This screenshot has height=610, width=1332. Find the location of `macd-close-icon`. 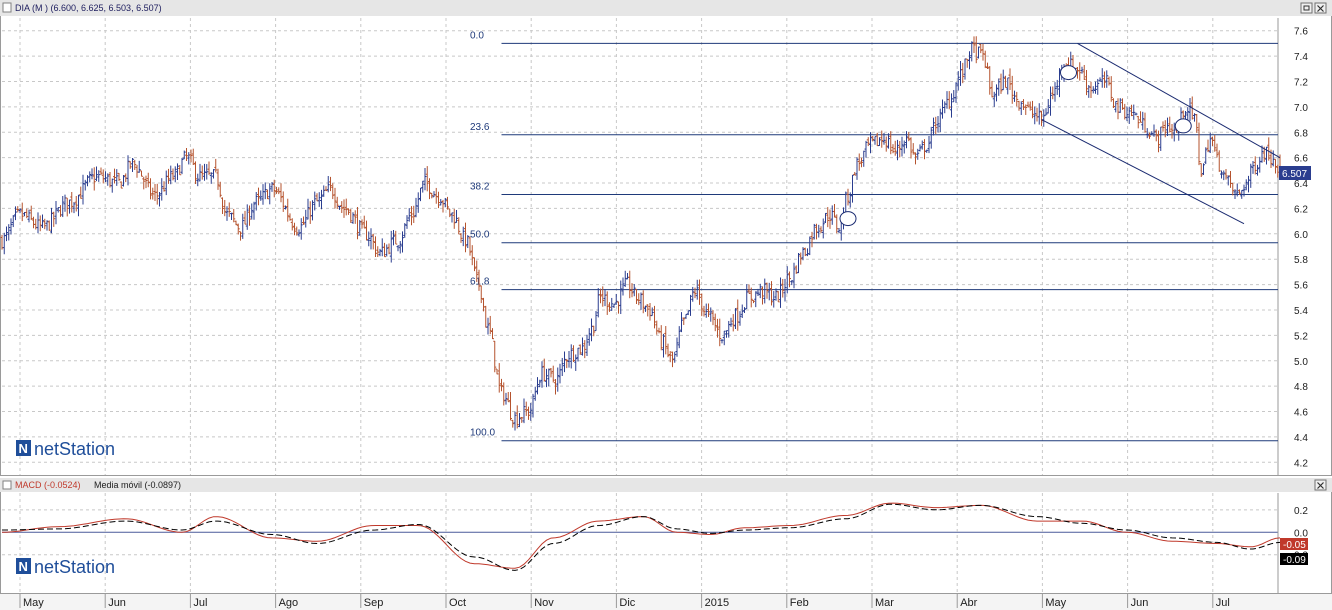

macd-close-icon is located at coordinates (1320, 485).